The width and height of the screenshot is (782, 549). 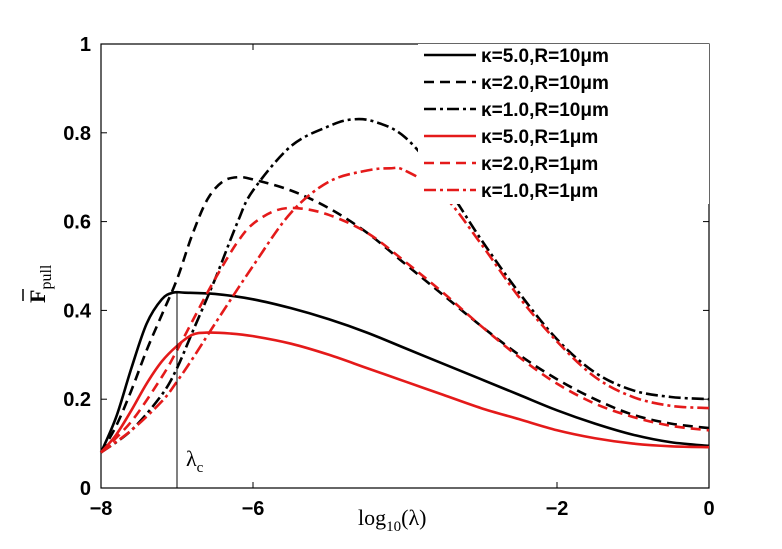 I want to click on y-axis-label-sub: pull, so click(x=46, y=276).